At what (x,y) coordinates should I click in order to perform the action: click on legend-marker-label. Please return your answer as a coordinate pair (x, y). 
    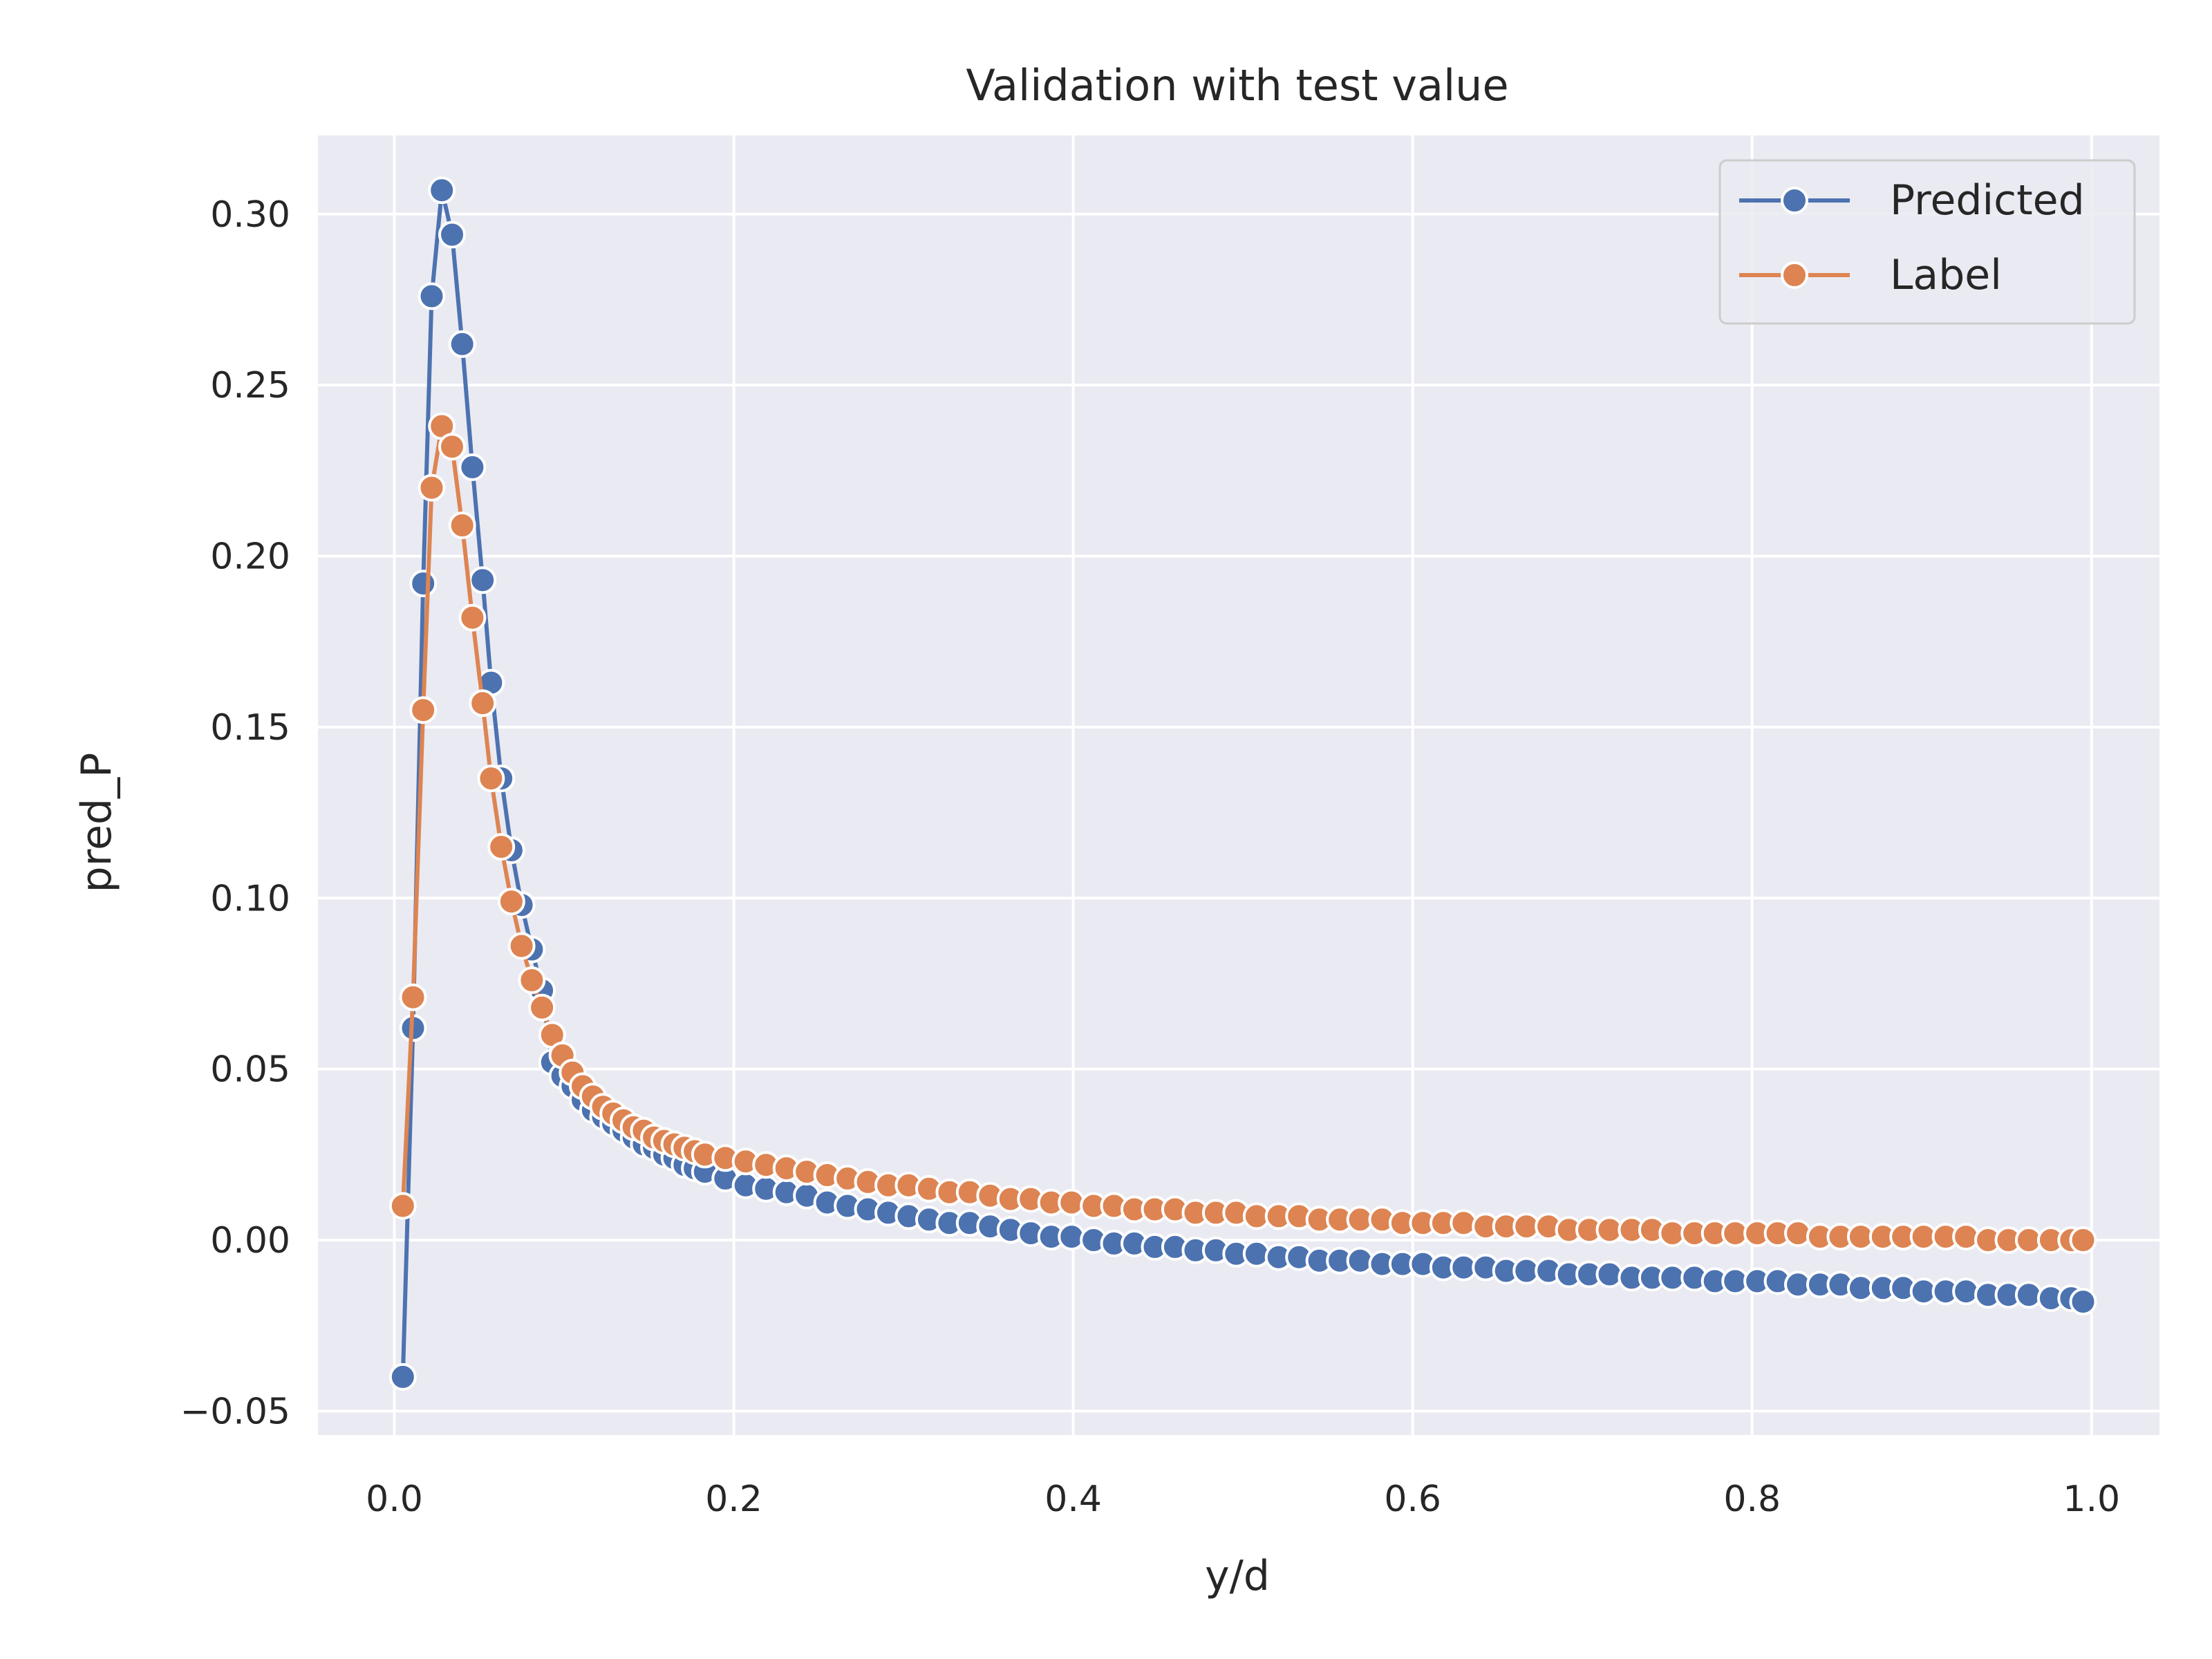
    Looking at the image, I should click on (1794, 275).